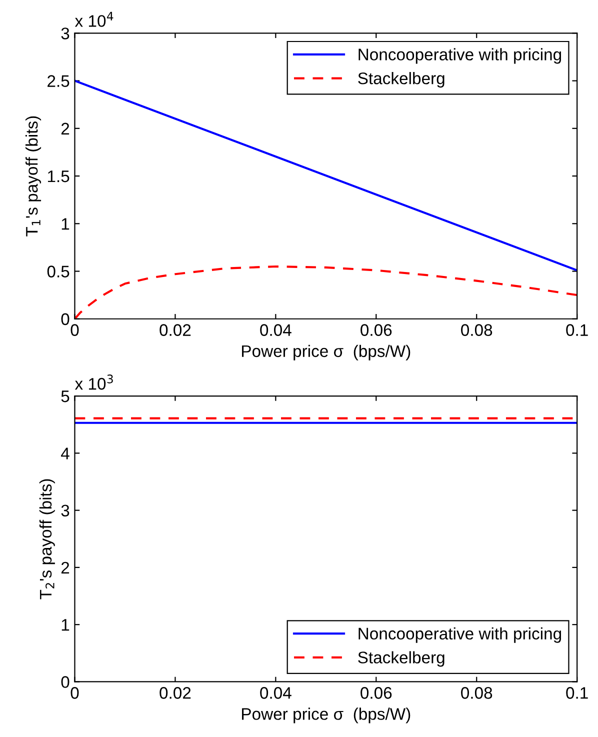 Image resolution: width=598 pixels, height=737 pixels. I want to click on y-axis-title: T$_{1}$'s payoff (bits), so click(34, 176).